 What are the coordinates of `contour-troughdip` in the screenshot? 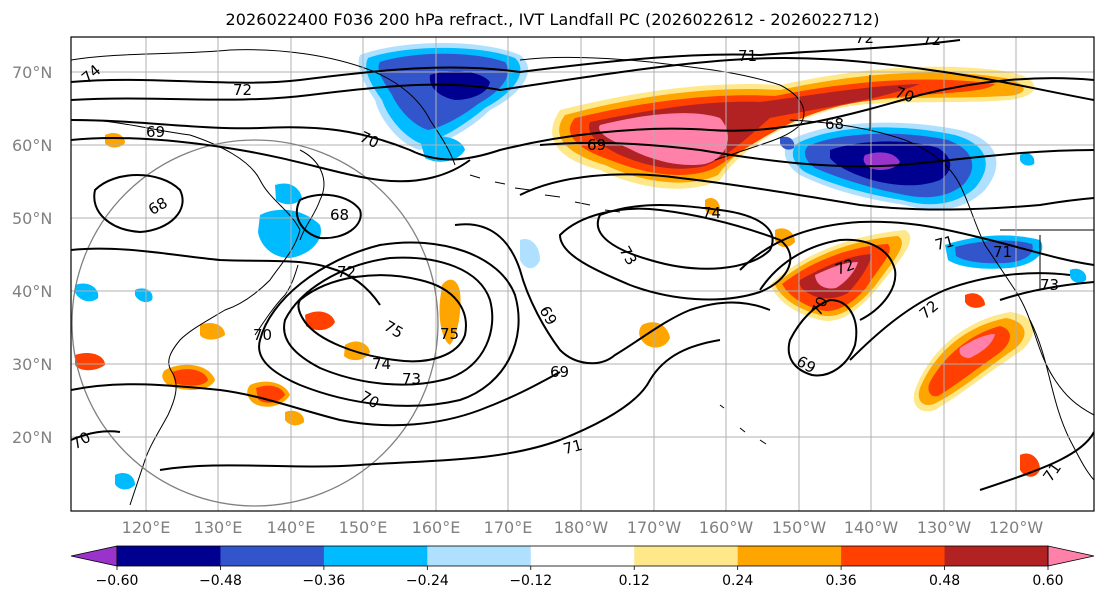 It's located at (612, 294).